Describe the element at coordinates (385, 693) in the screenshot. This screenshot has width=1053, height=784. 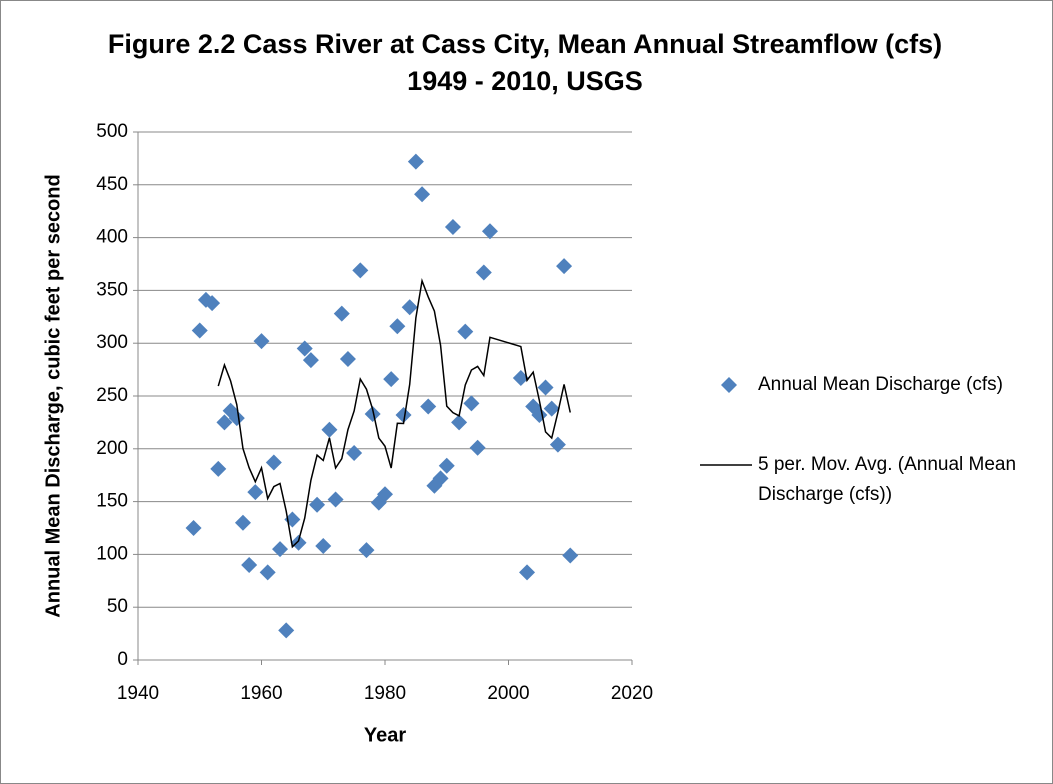
I see `x-tick-label: 1980` at that location.